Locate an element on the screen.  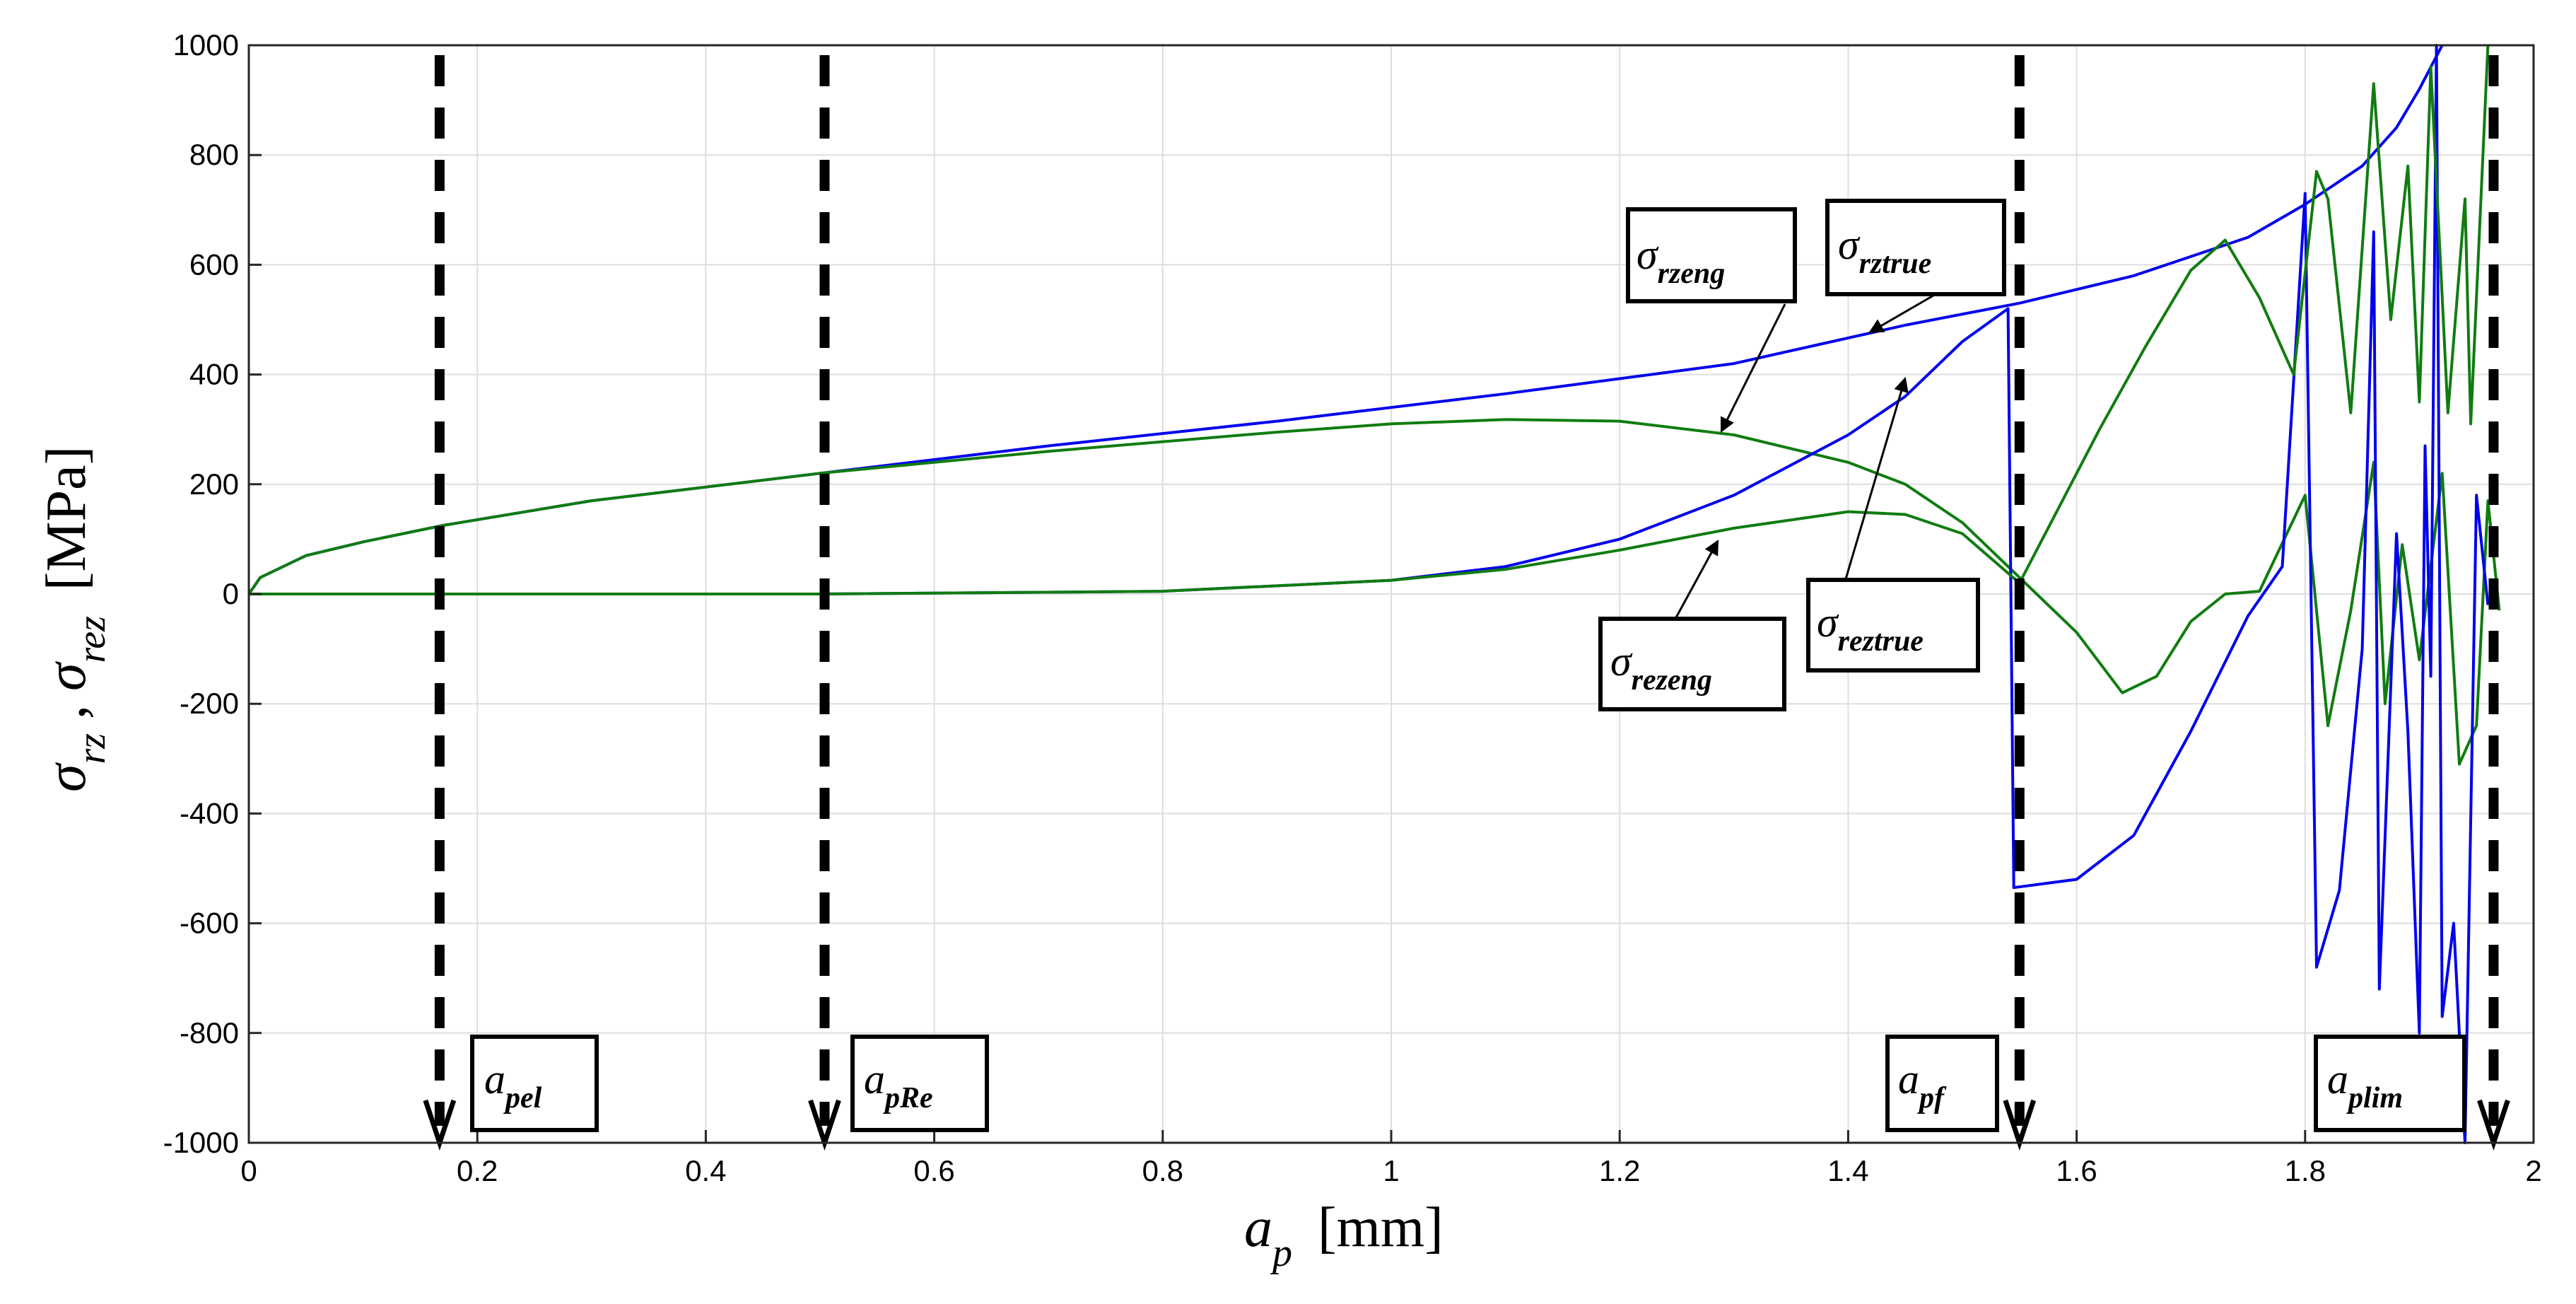
x-tick-label: 1 is located at coordinates (1391, 1170).